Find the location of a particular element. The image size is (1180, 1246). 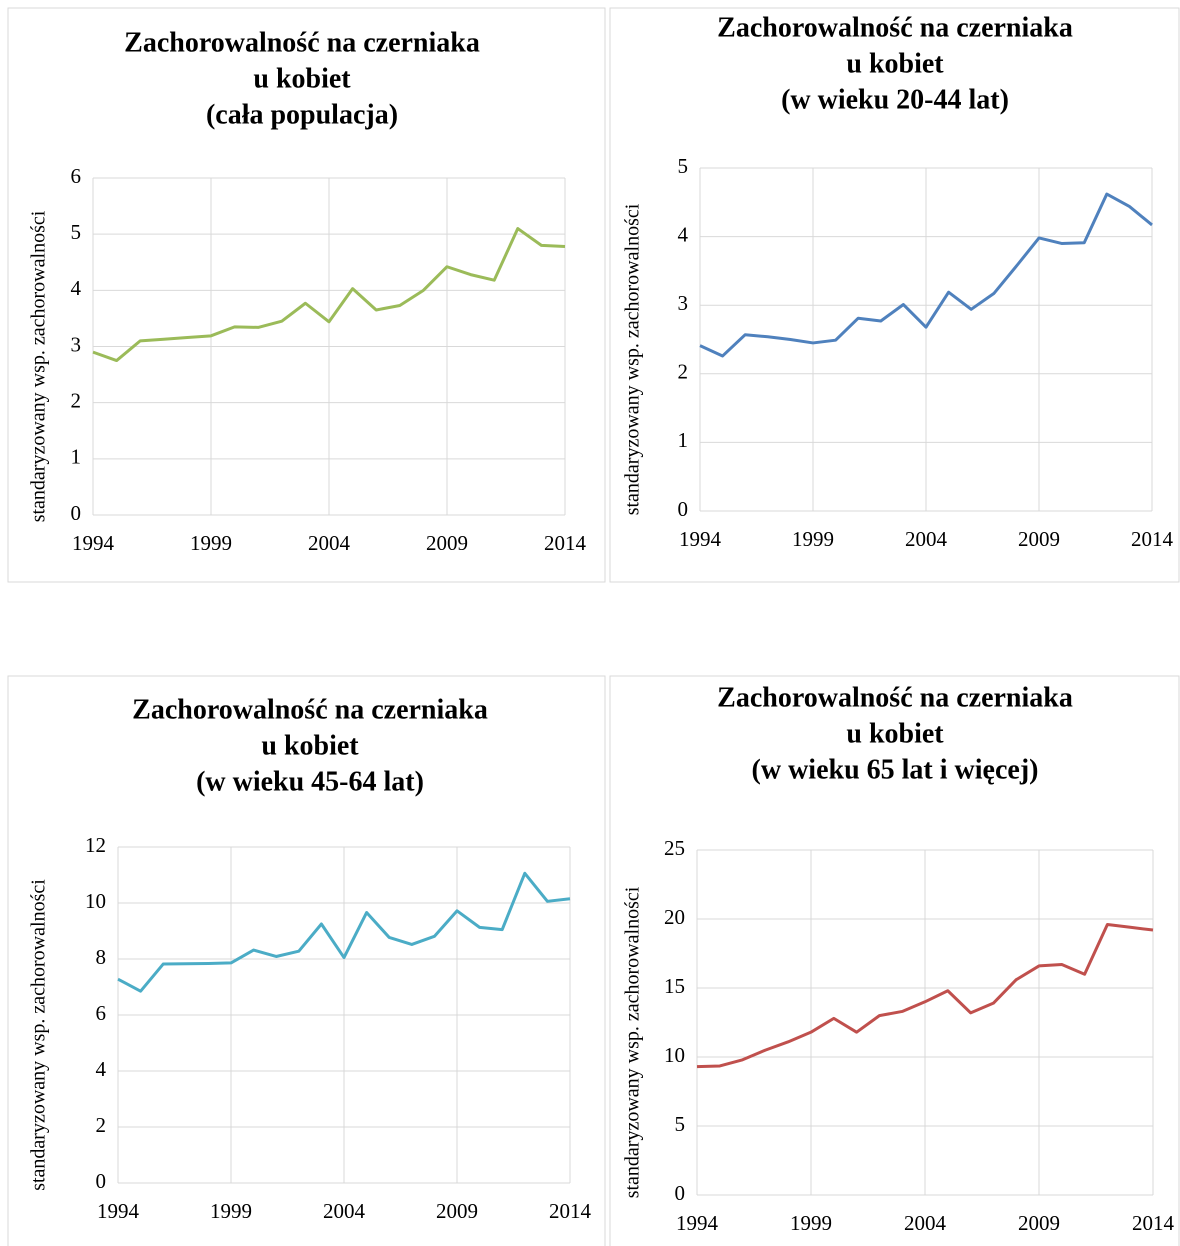

chart-title: (w wieku 45-64 lat) is located at coordinates (310, 781).